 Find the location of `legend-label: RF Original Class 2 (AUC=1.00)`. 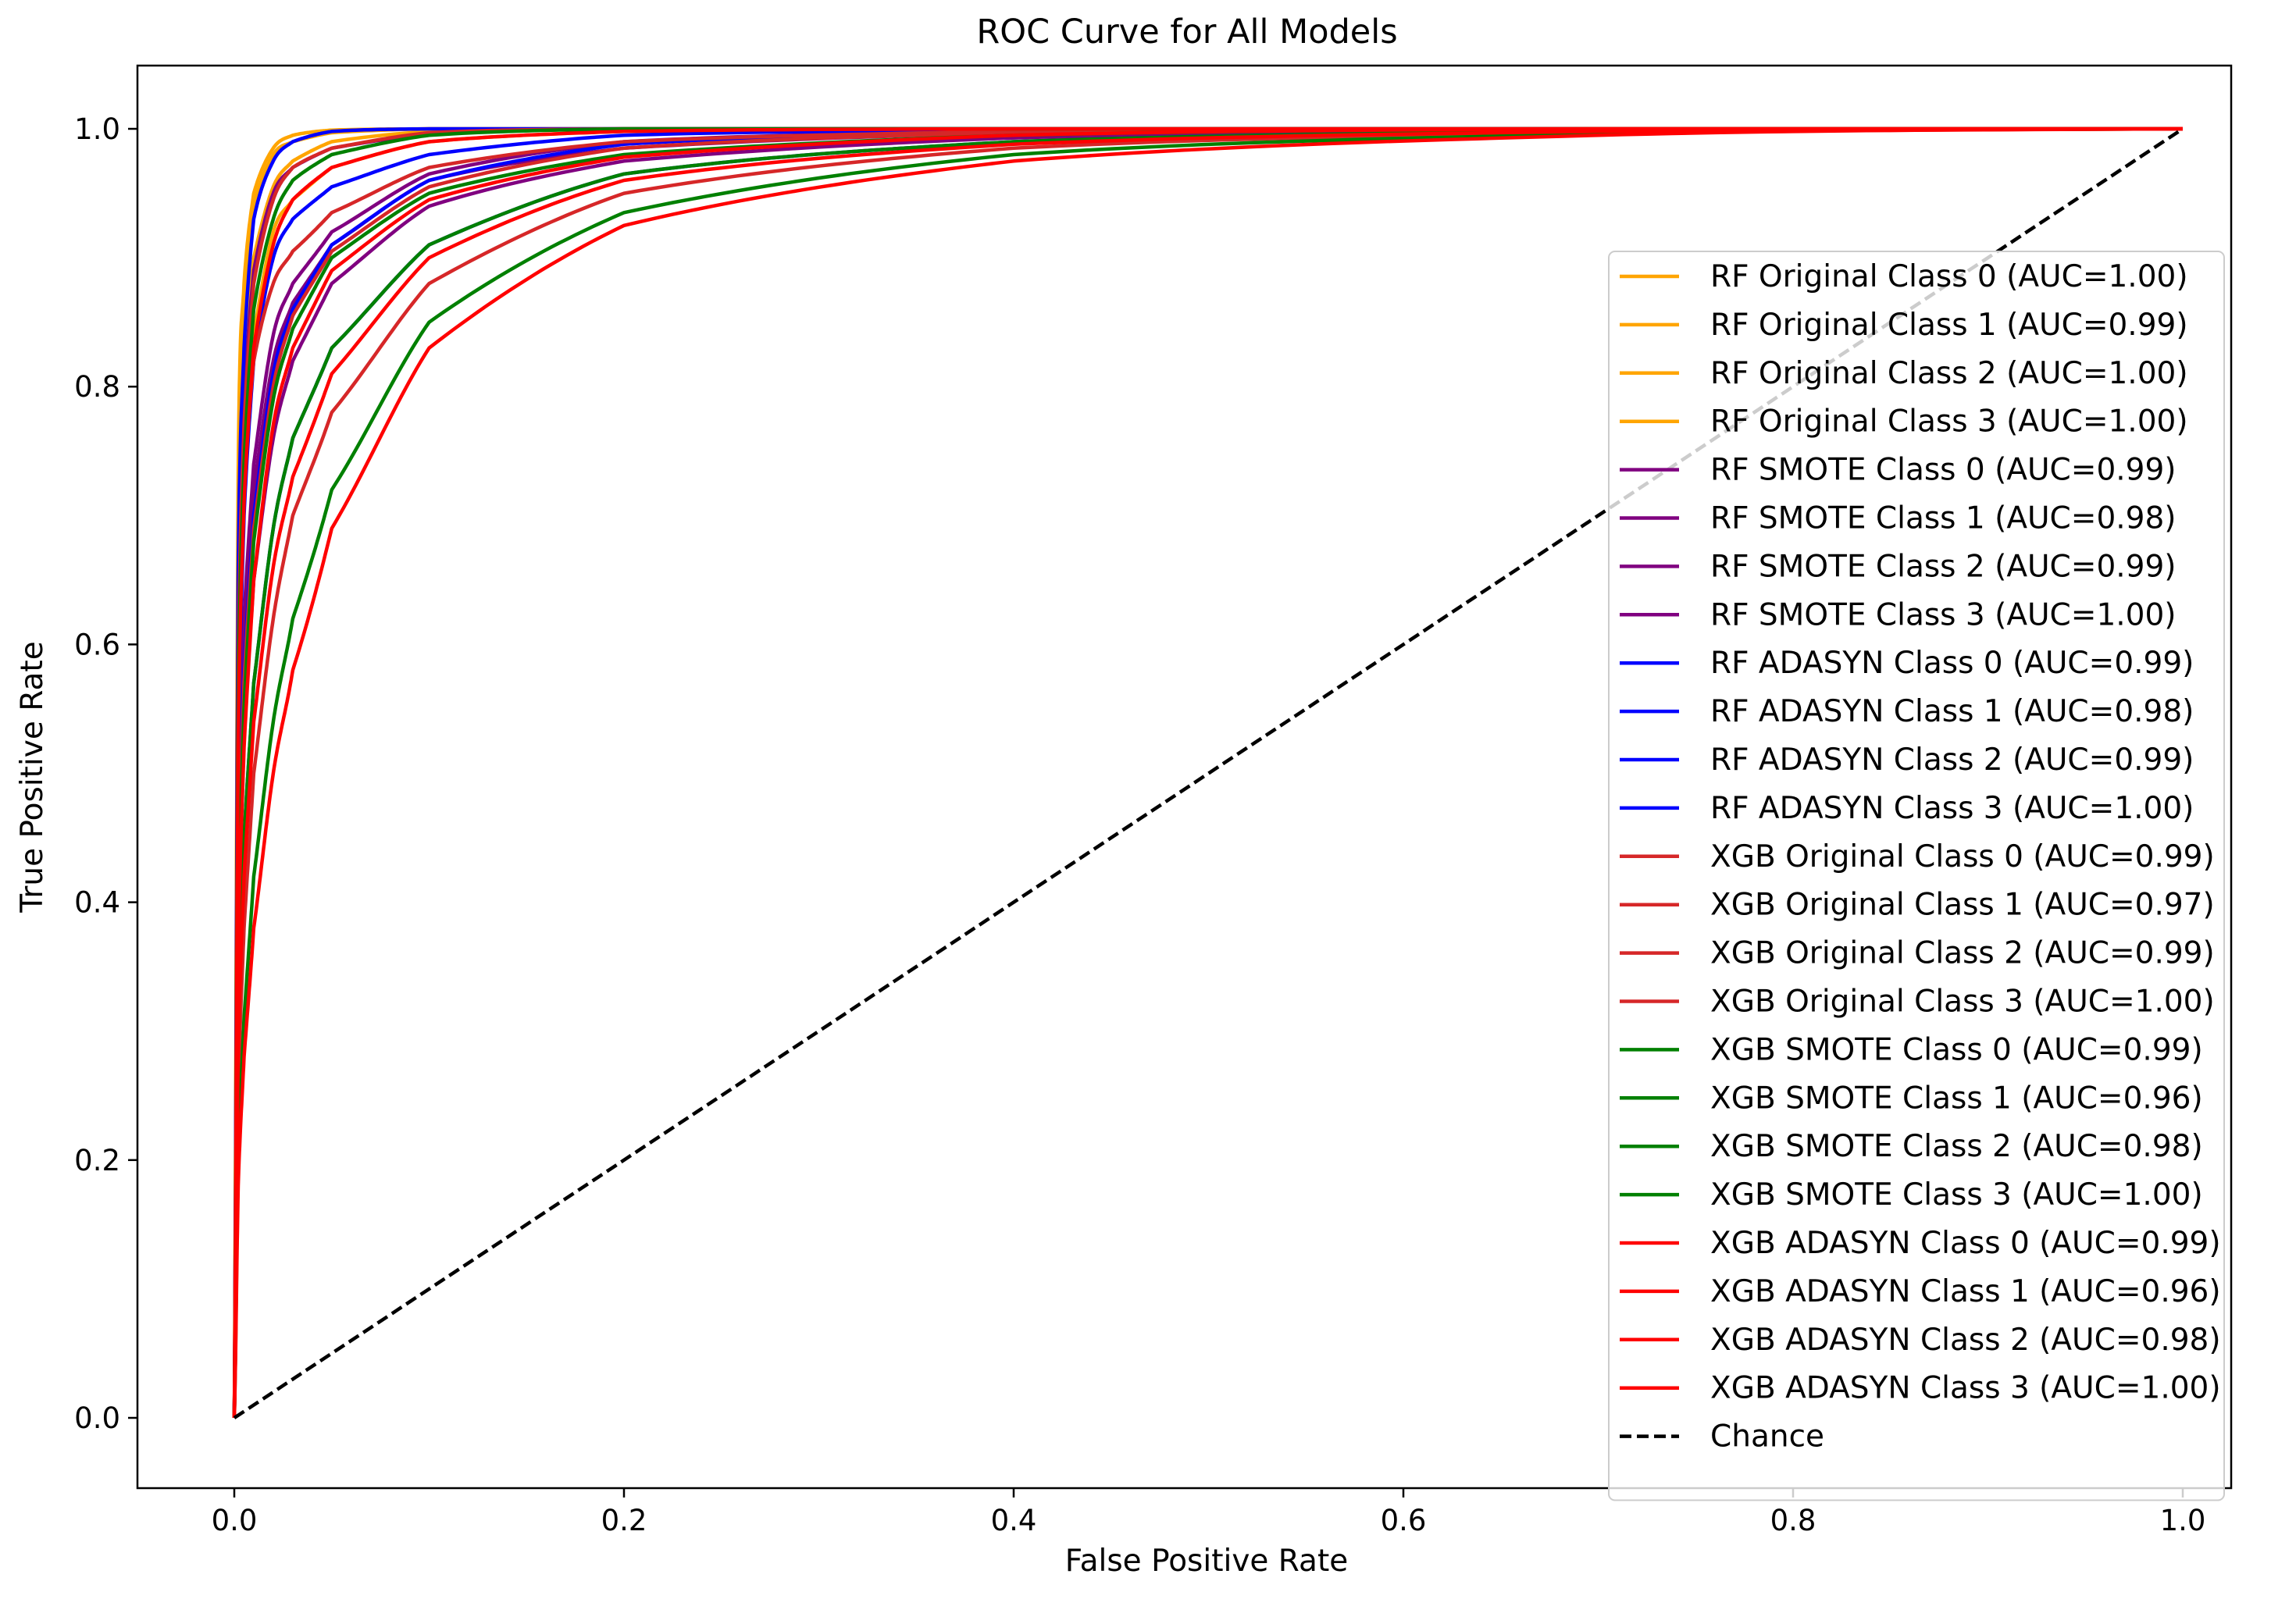

legend-label: RF Original Class 2 (AUC=1.00) is located at coordinates (1949, 373).